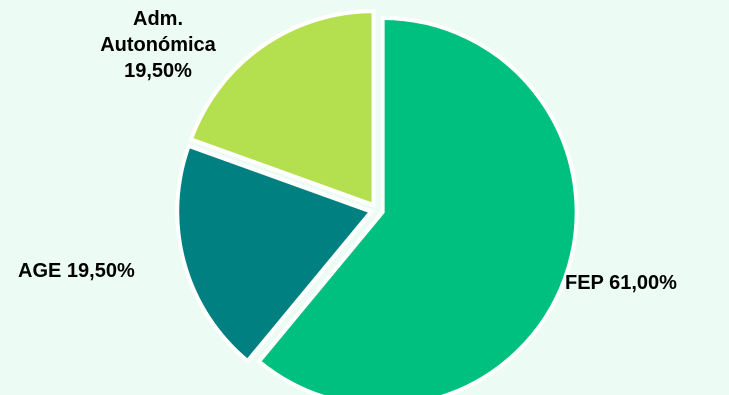 The height and width of the screenshot is (395, 729). Describe the element at coordinates (158, 45) in the screenshot. I see `slice-label-adm-autonomica: Adm. Autonómica 19,50%` at that location.